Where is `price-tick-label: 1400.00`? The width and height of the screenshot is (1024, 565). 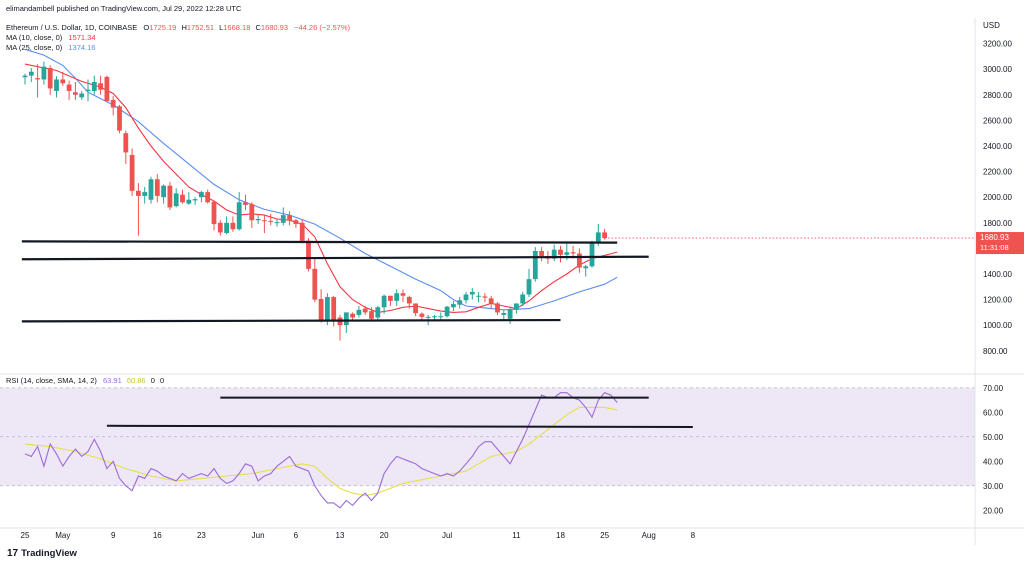
price-tick-label: 1400.00 is located at coordinates (997, 274).